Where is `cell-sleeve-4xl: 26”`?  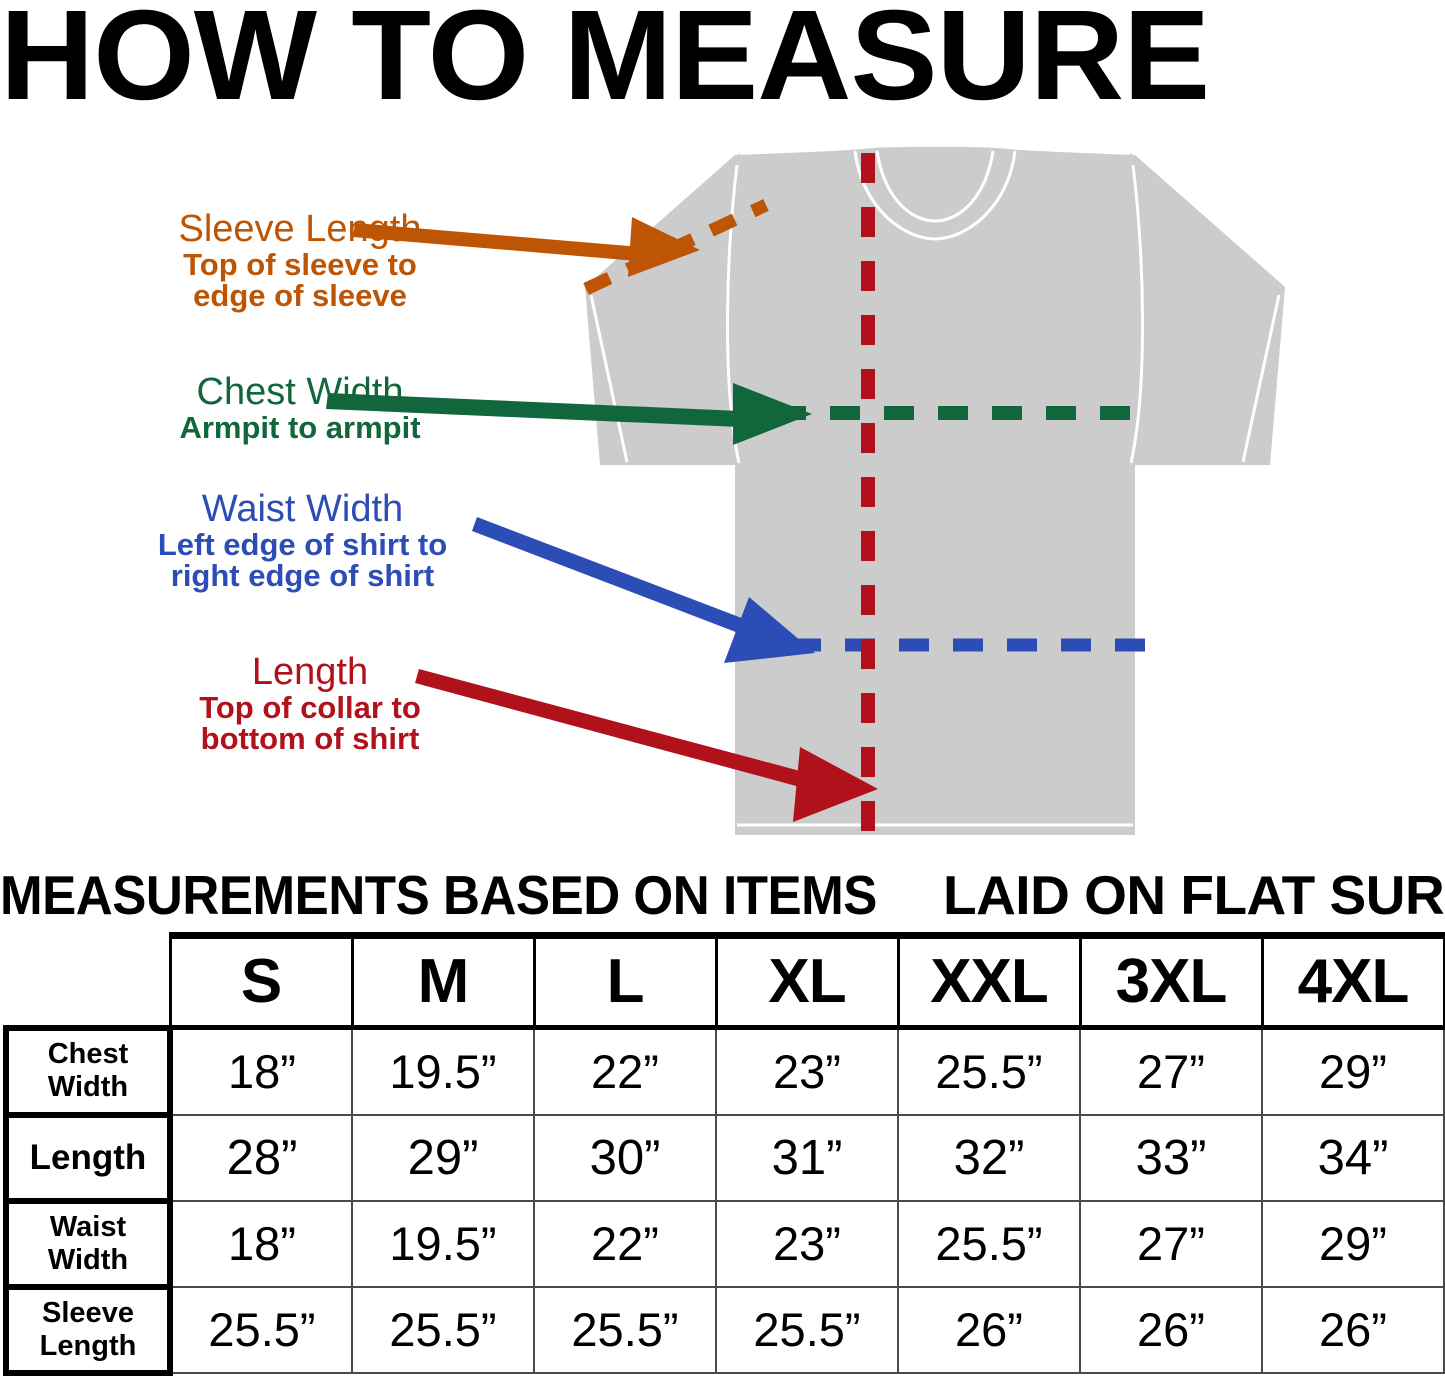
cell-sleeve-4xl: 26” is located at coordinates (1353, 1330).